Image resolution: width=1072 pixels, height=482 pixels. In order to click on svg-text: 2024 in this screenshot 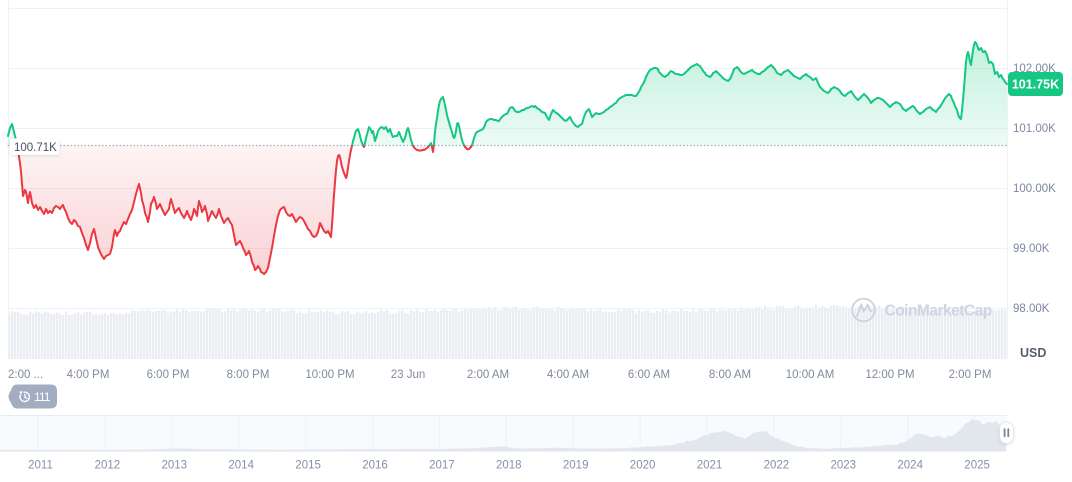, I will do `click(910, 466)`.